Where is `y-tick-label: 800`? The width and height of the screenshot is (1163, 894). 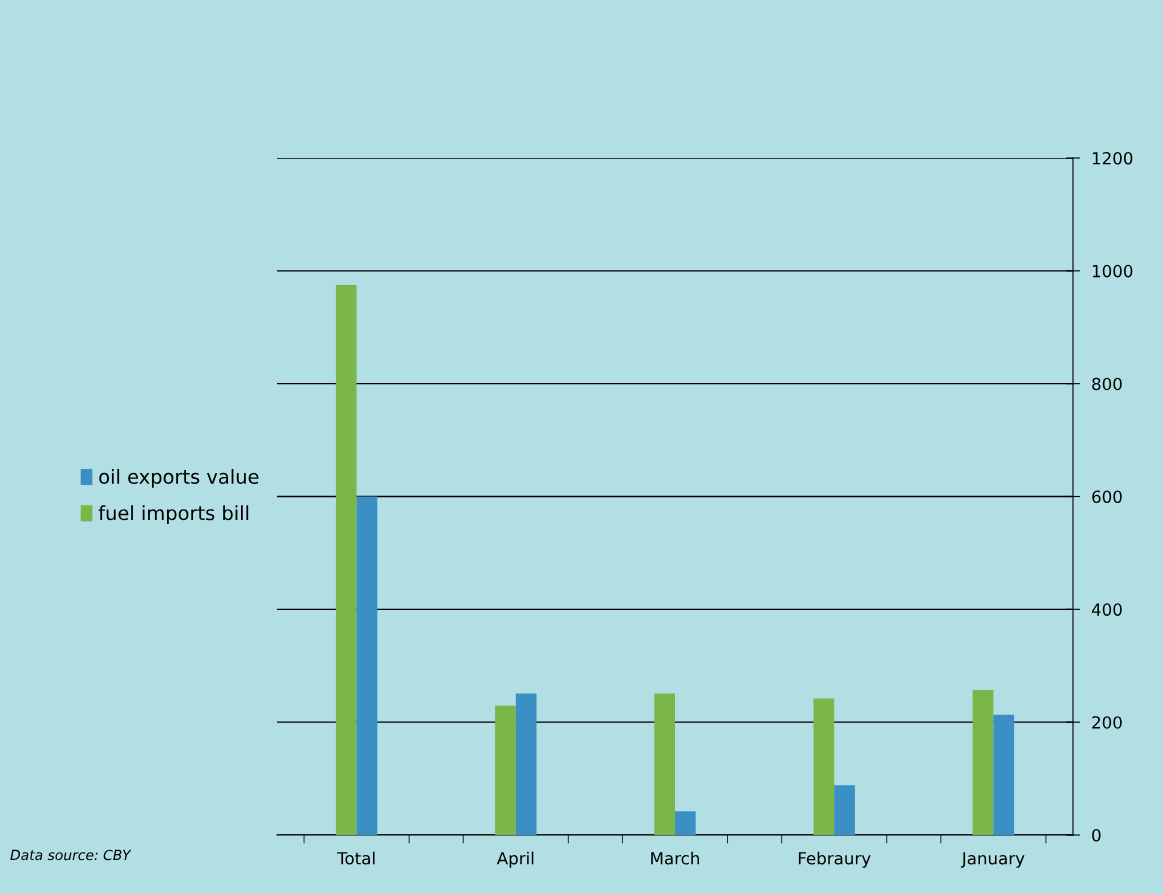
y-tick-label: 800 is located at coordinates (1107, 384).